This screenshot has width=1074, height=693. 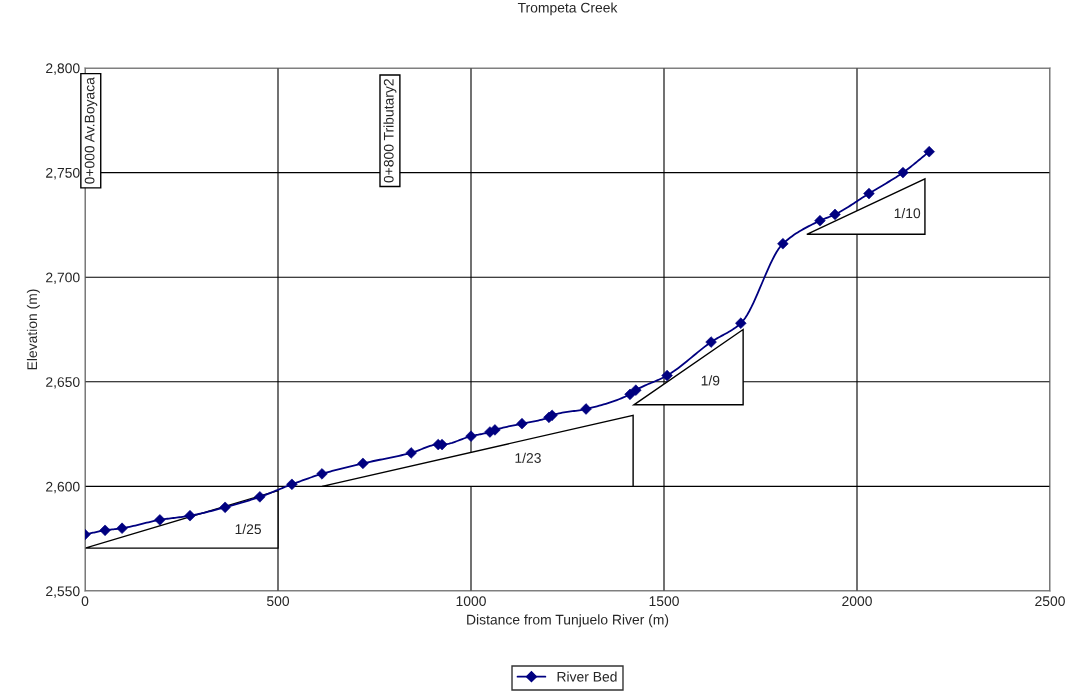 What do you see at coordinates (1050, 601) in the screenshot?
I see `x-tick-label: 2500` at bounding box center [1050, 601].